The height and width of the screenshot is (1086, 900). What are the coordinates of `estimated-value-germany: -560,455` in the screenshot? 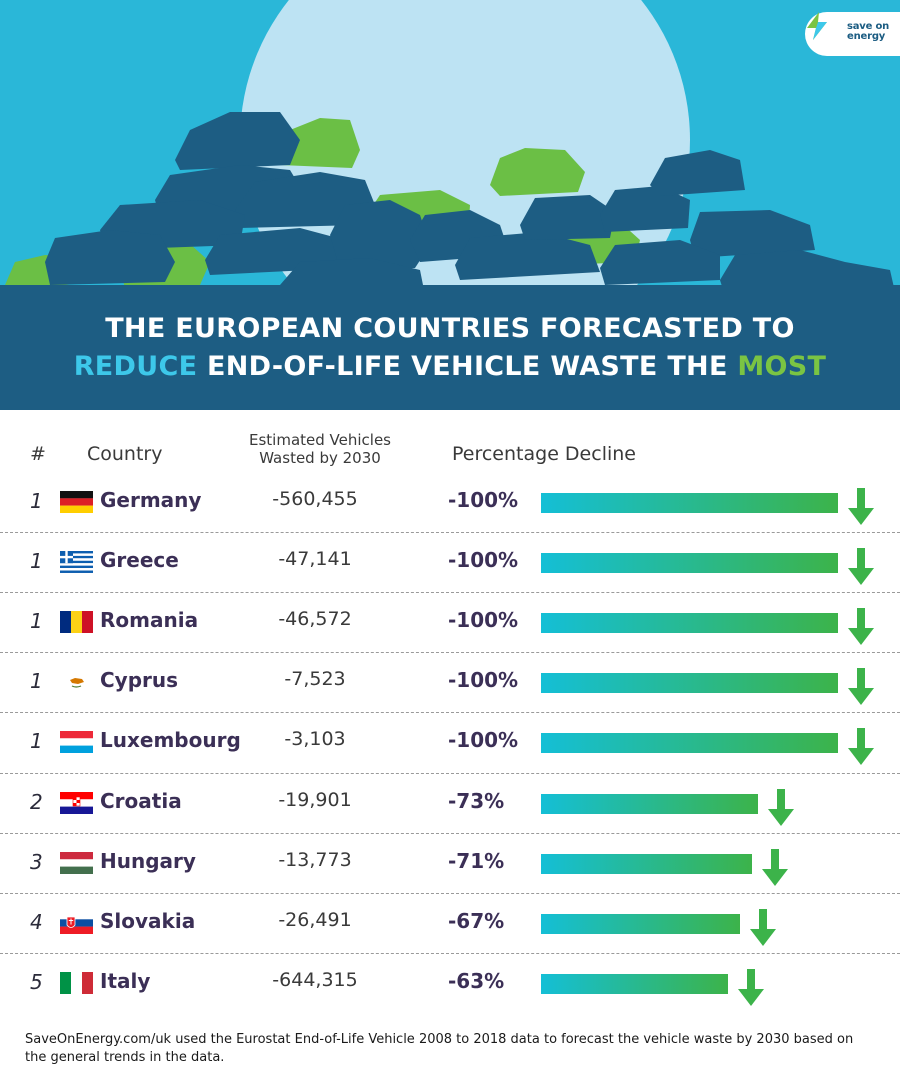 It's located at (315, 499).